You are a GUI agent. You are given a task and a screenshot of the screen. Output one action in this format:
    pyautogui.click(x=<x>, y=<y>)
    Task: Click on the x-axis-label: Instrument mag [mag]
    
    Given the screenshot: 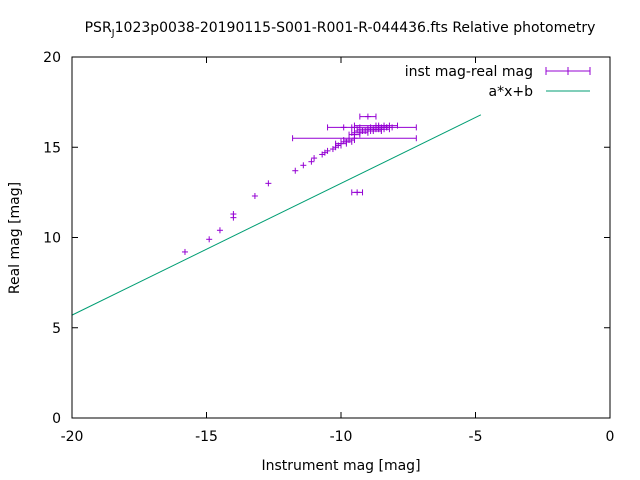 What is the action you would take?
    pyautogui.click(x=340, y=466)
    